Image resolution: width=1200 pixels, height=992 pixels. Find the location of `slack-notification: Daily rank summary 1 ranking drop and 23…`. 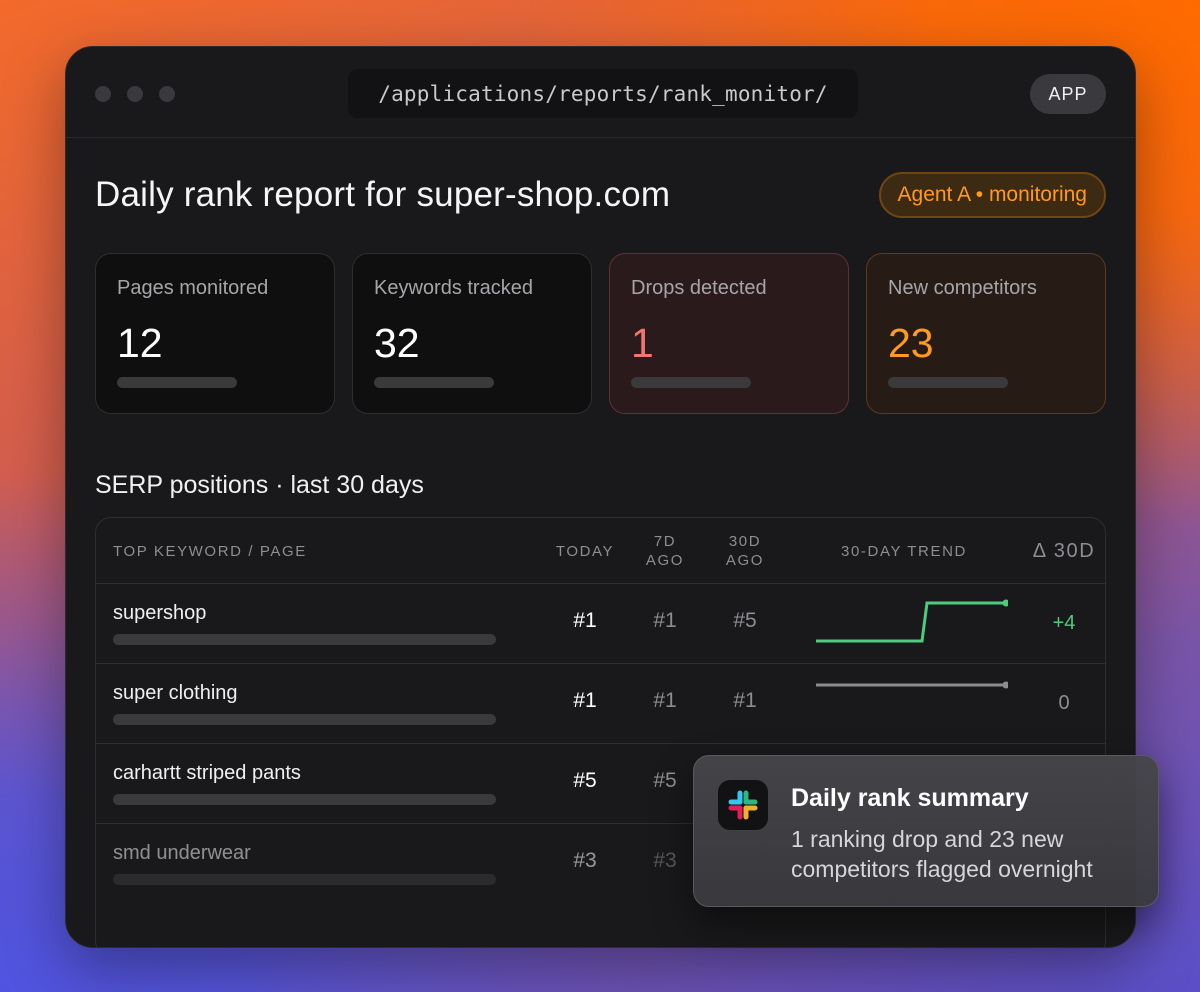

slack-notification: Daily rank summary 1 ranking drop and 23… is located at coordinates (926, 831).